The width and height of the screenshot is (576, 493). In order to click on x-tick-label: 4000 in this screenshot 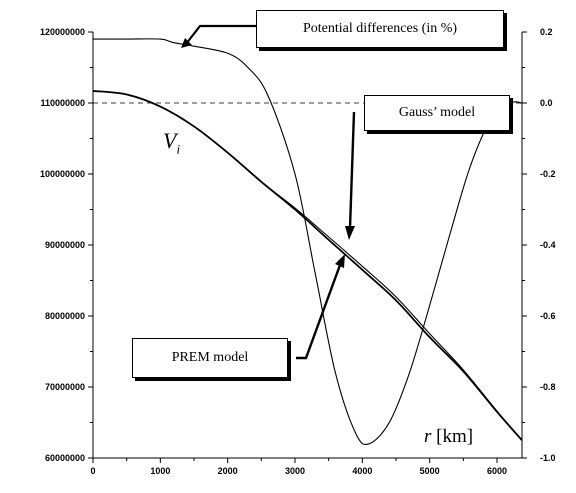, I will do `click(362, 471)`.